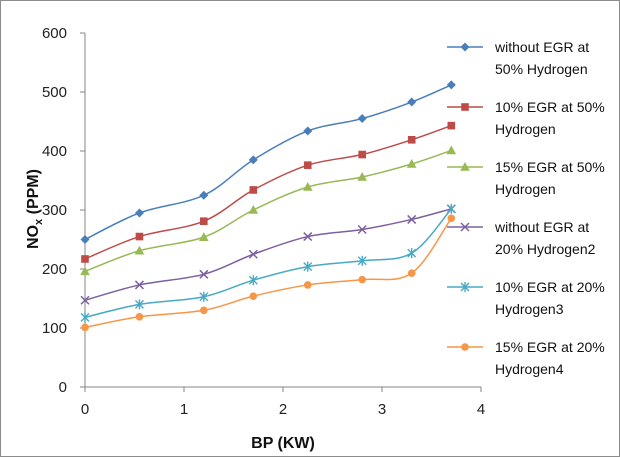 The width and height of the screenshot is (620, 457). I want to click on legend-item-3: 15% EGR at 50% Hydrogen, so click(526, 178).